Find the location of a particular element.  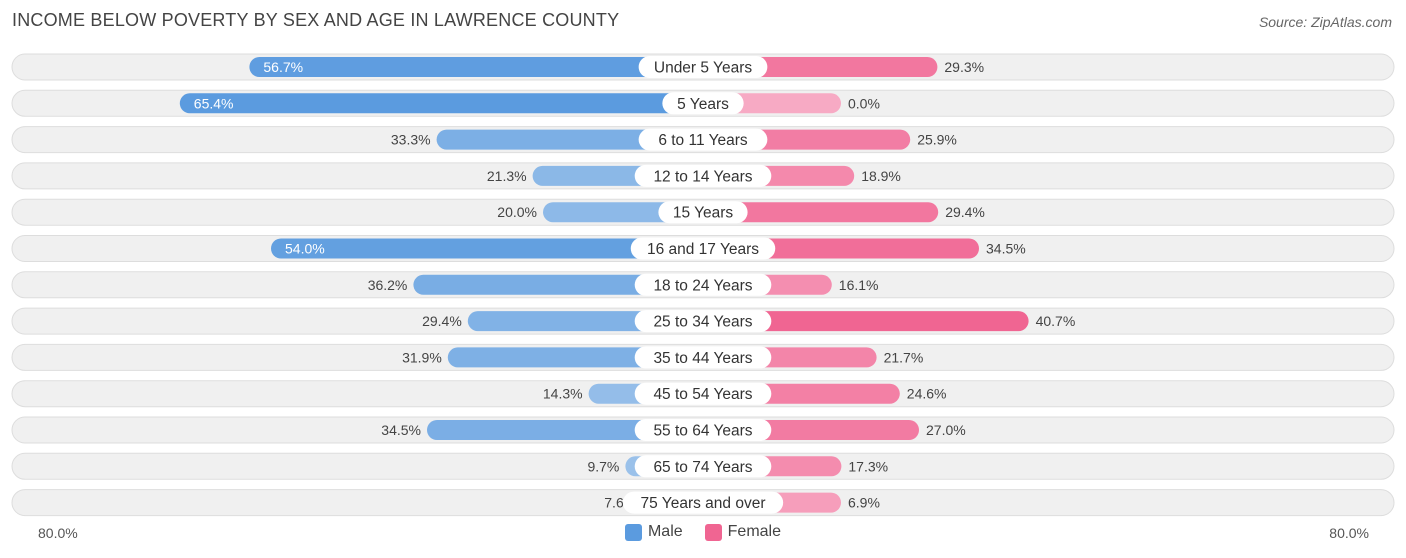

female-value-label: 21.7% is located at coordinates (904, 357).